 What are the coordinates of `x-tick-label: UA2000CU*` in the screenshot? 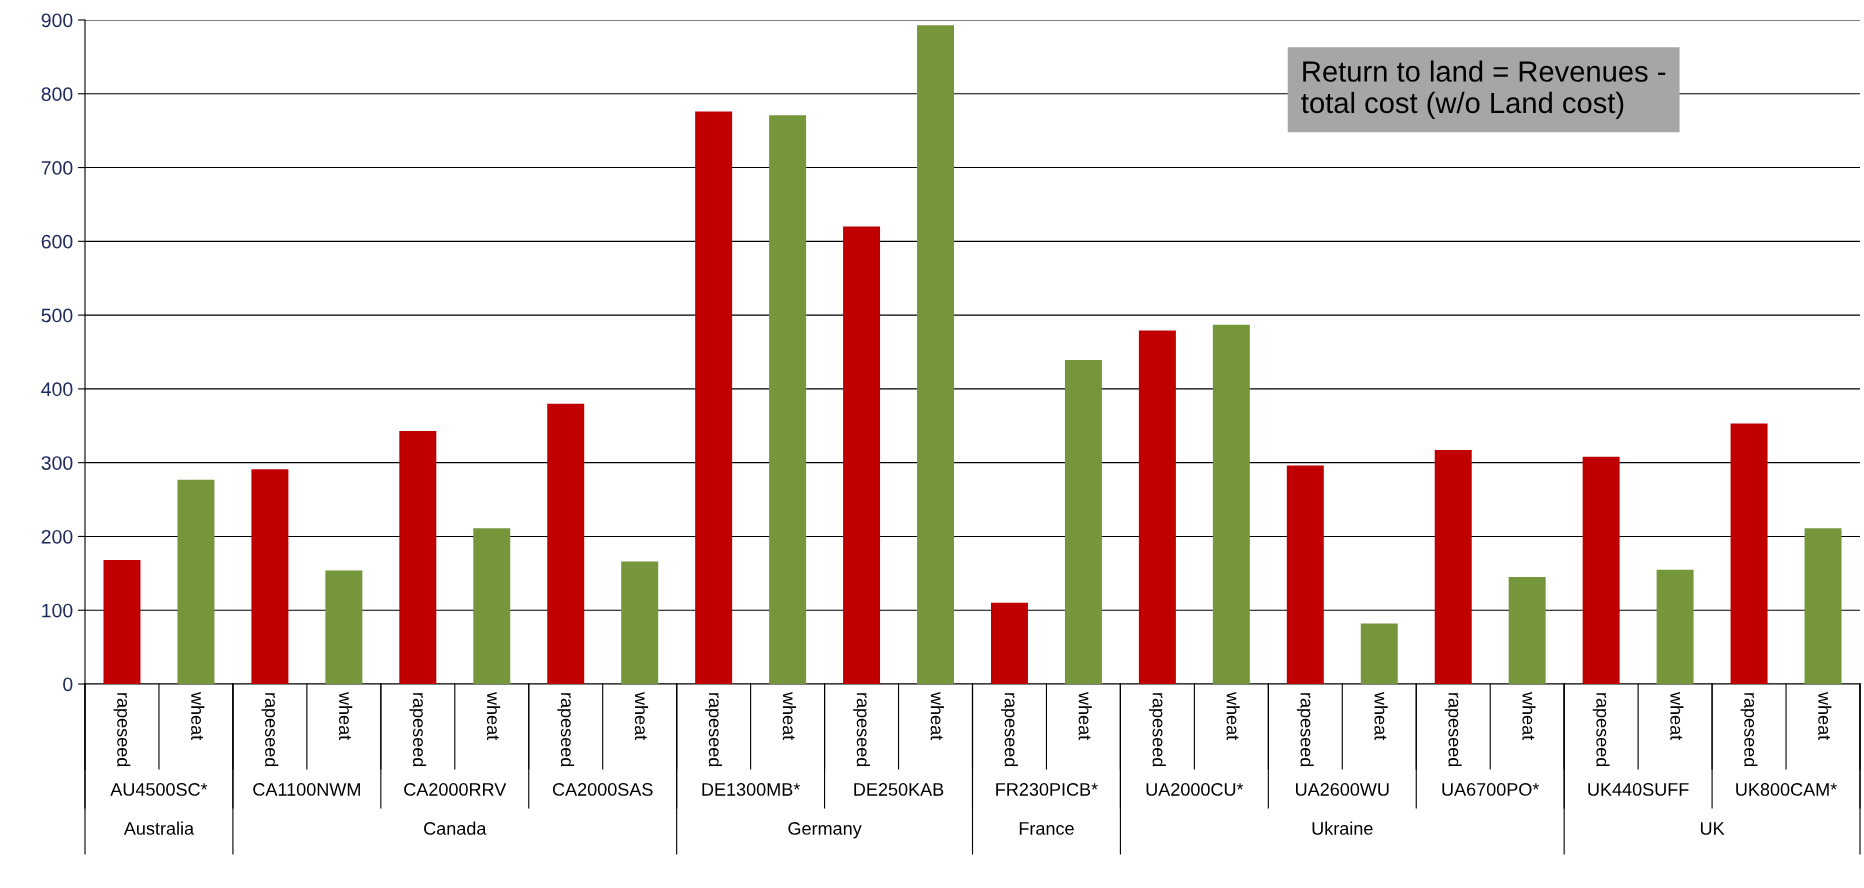 It's located at (1195, 789).